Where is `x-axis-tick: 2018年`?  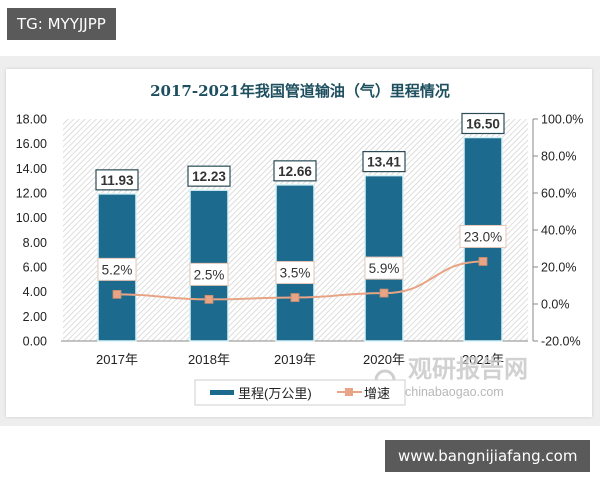 x-axis-tick: 2018年 is located at coordinates (209, 359).